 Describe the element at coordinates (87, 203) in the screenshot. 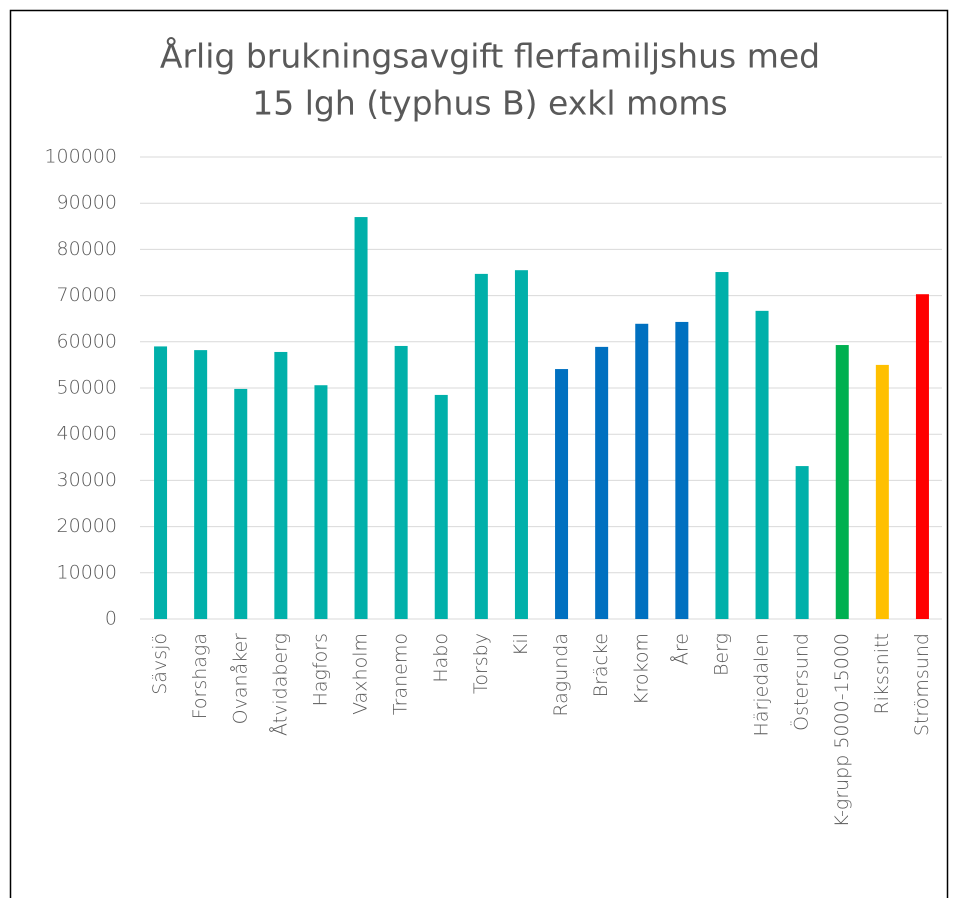

I see `y-tick-label: 90000` at that location.